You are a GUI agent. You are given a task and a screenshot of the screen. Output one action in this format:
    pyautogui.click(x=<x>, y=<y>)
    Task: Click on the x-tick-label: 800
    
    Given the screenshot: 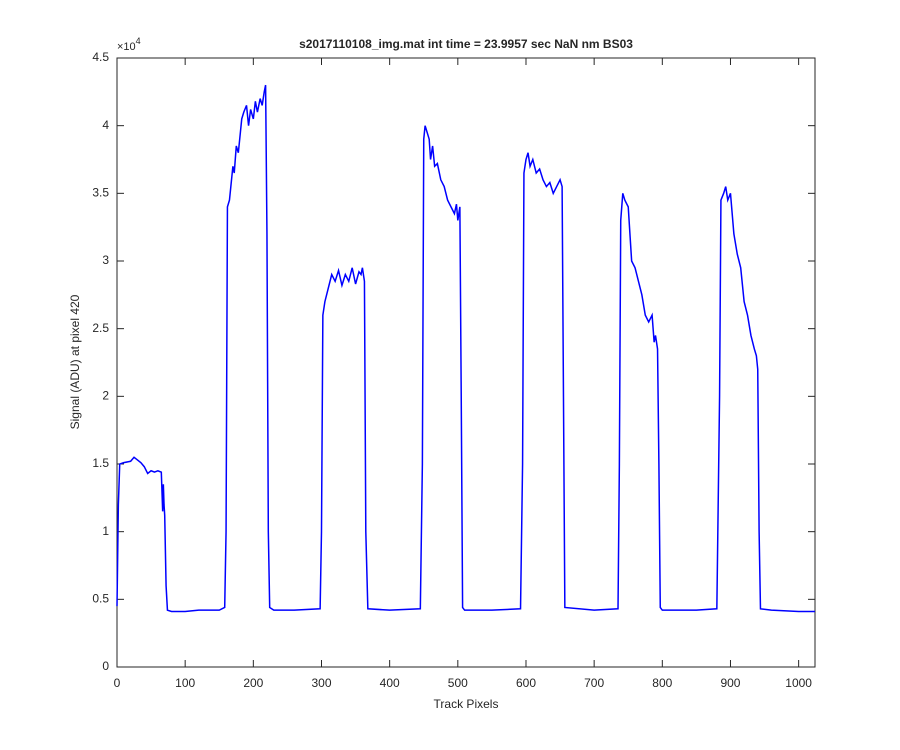 What is the action you would take?
    pyautogui.click(x=662, y=683)
    